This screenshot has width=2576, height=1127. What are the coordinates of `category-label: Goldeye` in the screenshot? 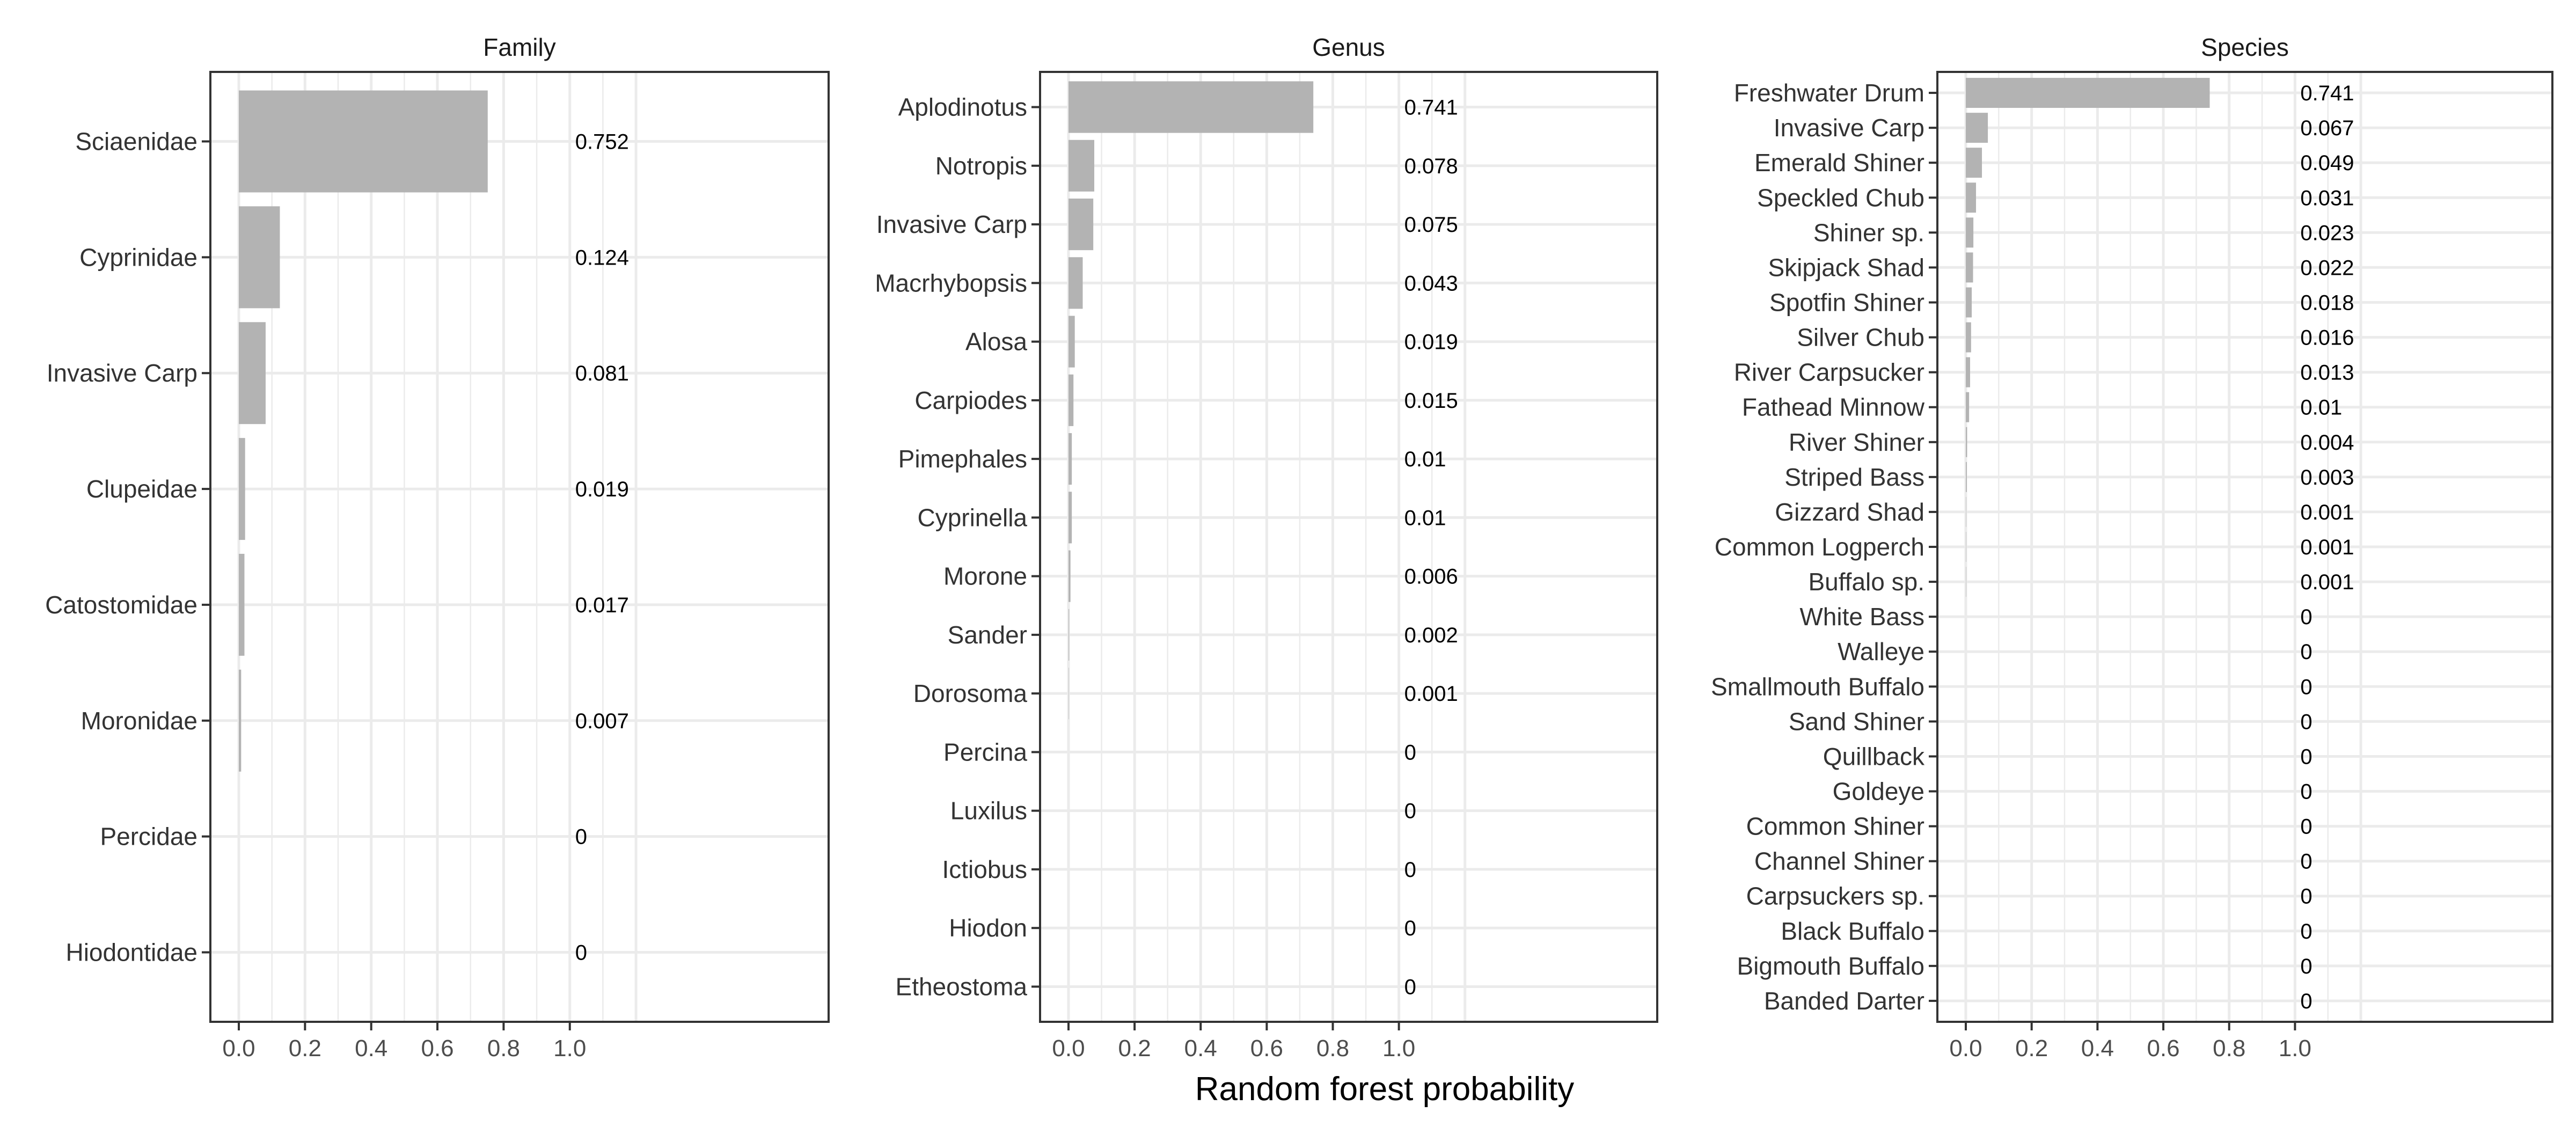 It's located at (1878, 792).